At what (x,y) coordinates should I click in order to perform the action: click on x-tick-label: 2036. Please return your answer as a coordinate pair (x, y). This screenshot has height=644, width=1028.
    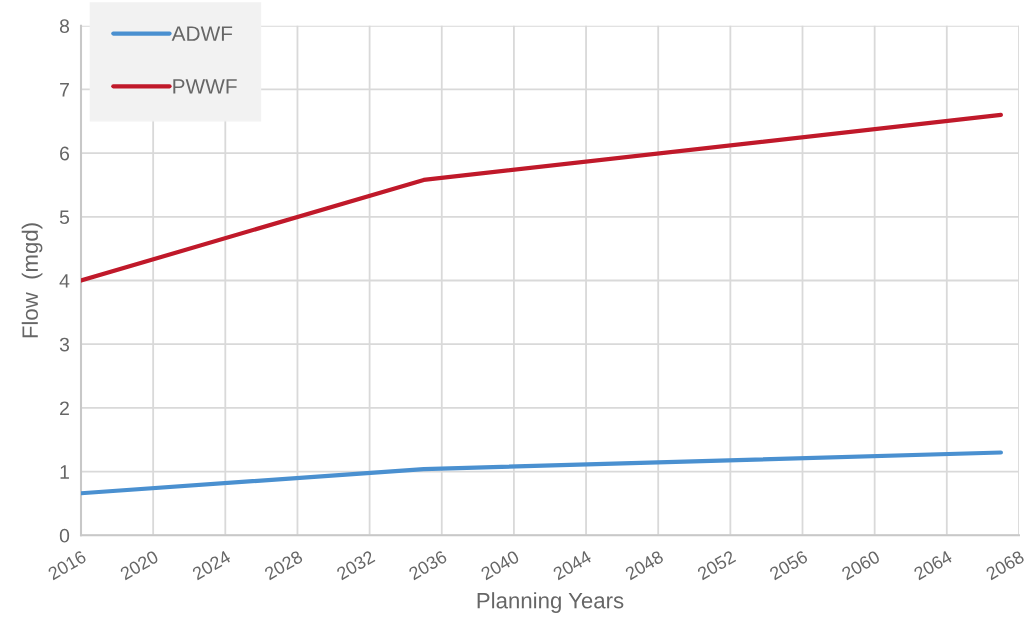
    Looking at the image, I should click on (428, 565).